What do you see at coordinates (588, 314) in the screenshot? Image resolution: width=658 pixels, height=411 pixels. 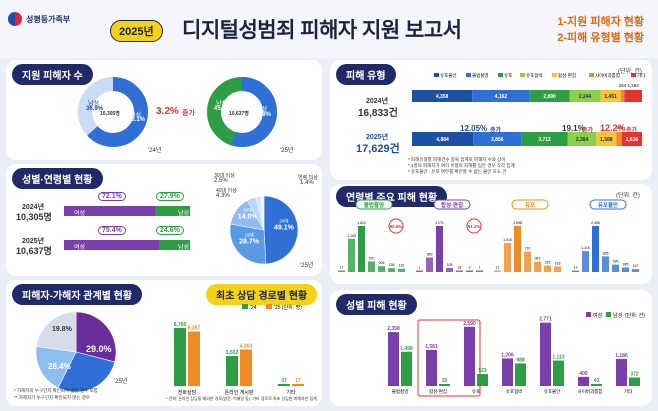 I see `sex-legend-f-swatch` at bounding box center [588, 314].